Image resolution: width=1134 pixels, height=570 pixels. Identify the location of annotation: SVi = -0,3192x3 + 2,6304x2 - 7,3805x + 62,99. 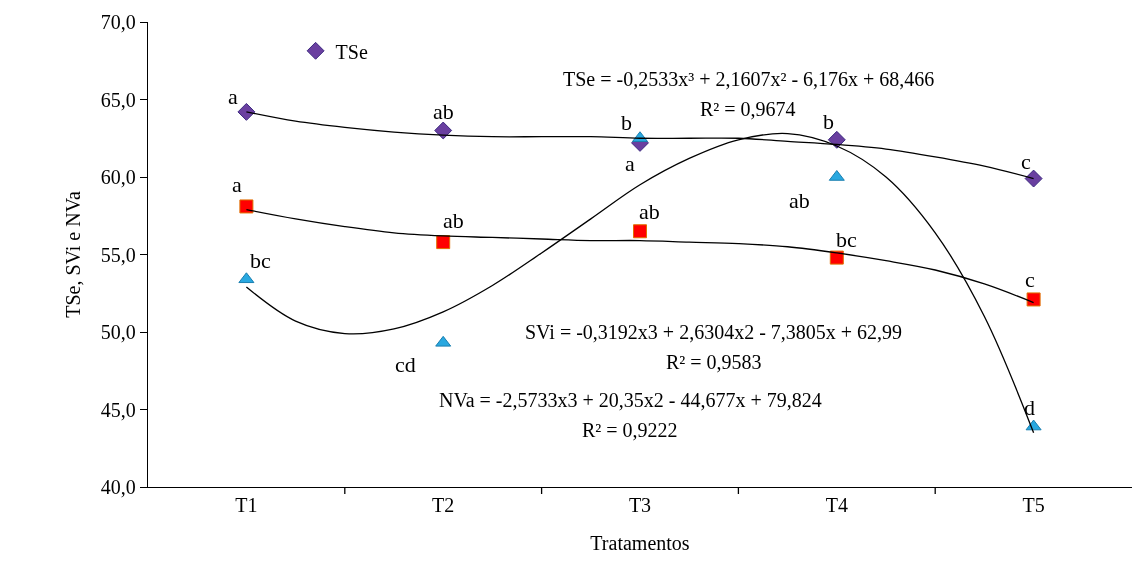
(714, 332).